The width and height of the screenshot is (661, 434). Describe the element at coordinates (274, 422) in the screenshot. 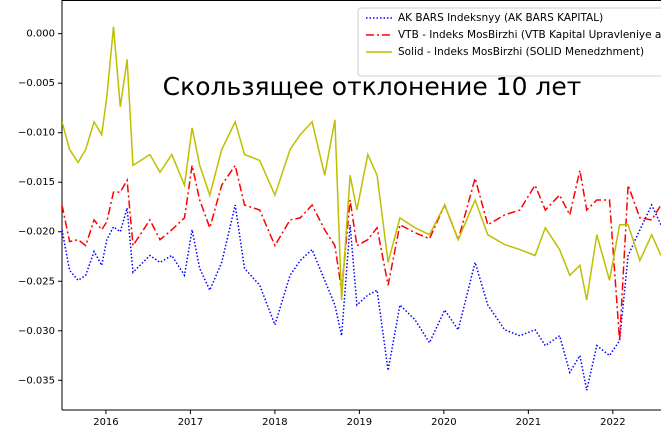

I see `x-tick-label: 2018` at that location.